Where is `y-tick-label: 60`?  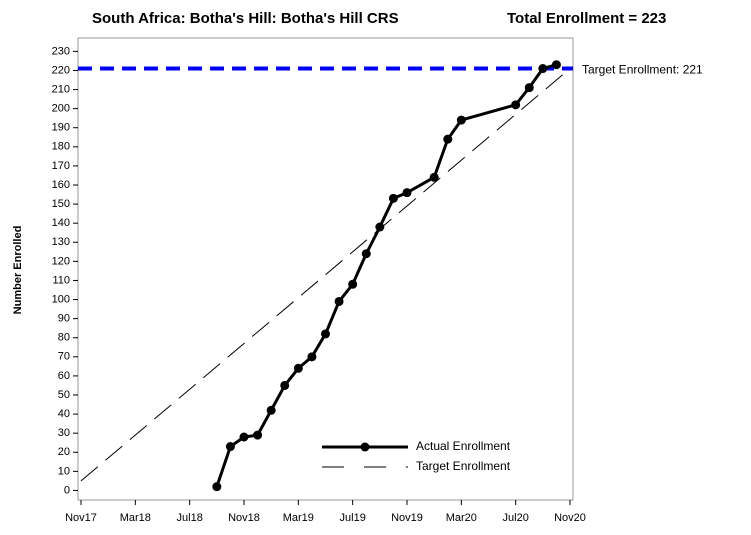 y-tick-label: 60 is located at coordinates (64, 376).